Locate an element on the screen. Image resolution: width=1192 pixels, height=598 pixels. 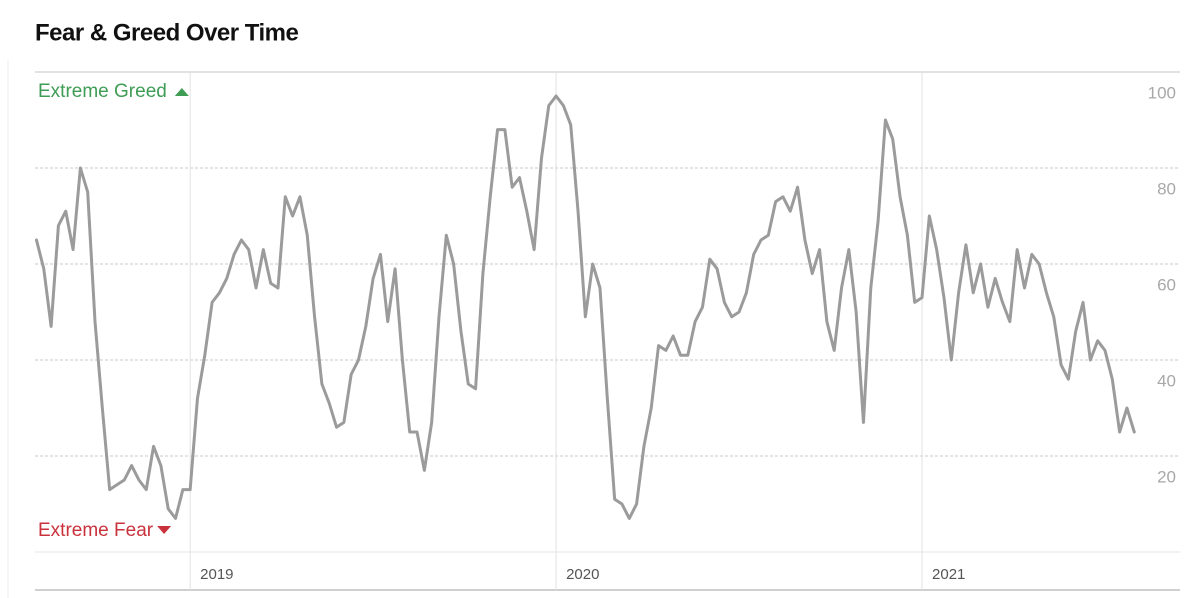
y-tick-label: 20 is located at coordinates (1166, 476).